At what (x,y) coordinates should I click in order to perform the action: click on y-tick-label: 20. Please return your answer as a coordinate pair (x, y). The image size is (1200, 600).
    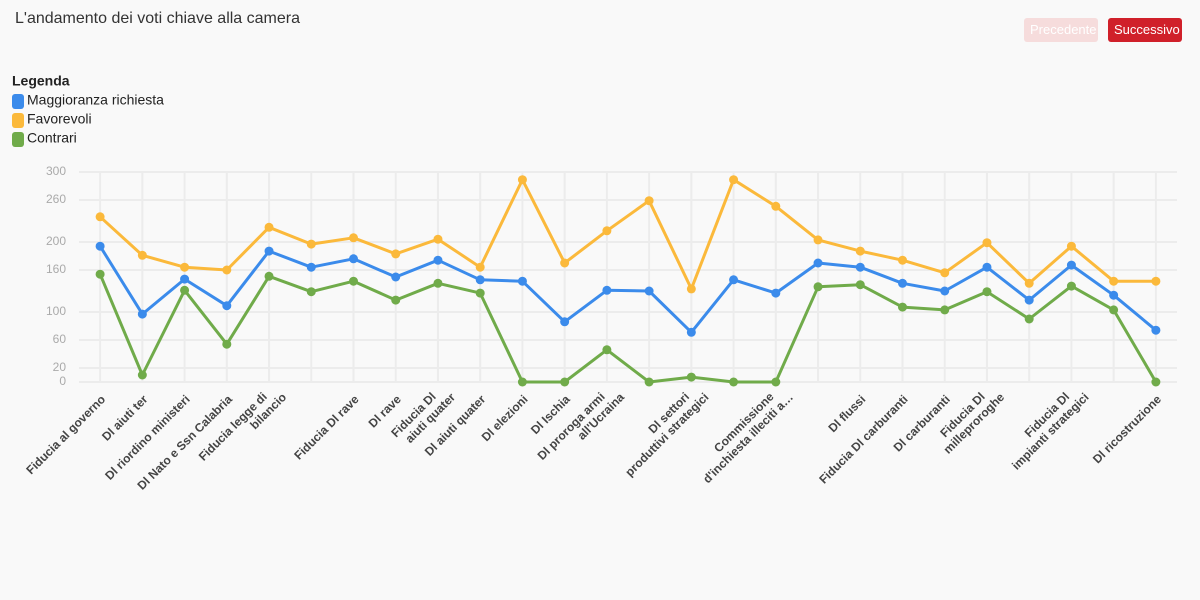
    Looking at the image, I should click on (60, 367).